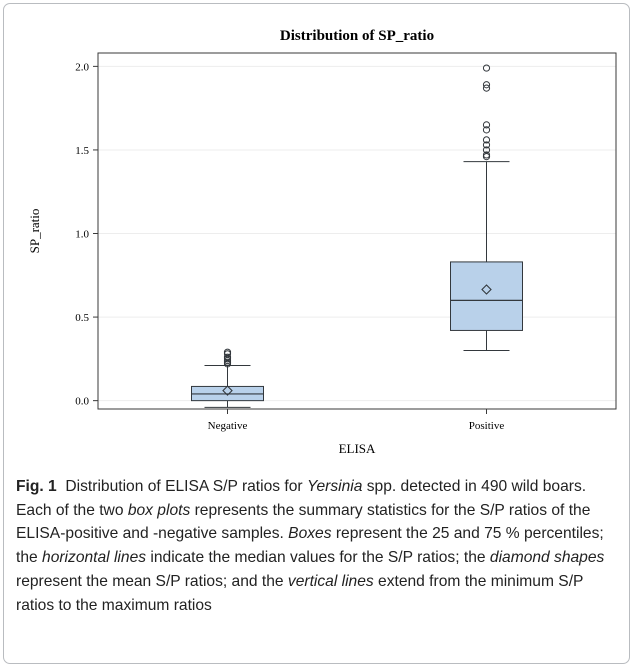 Image resolution: width=635 pixels, height=668 pixels. What do you see at coordinates (82, 402) in the screenshot?
I see `y-tick-label: 0.0` at bounding box center [82, 402].